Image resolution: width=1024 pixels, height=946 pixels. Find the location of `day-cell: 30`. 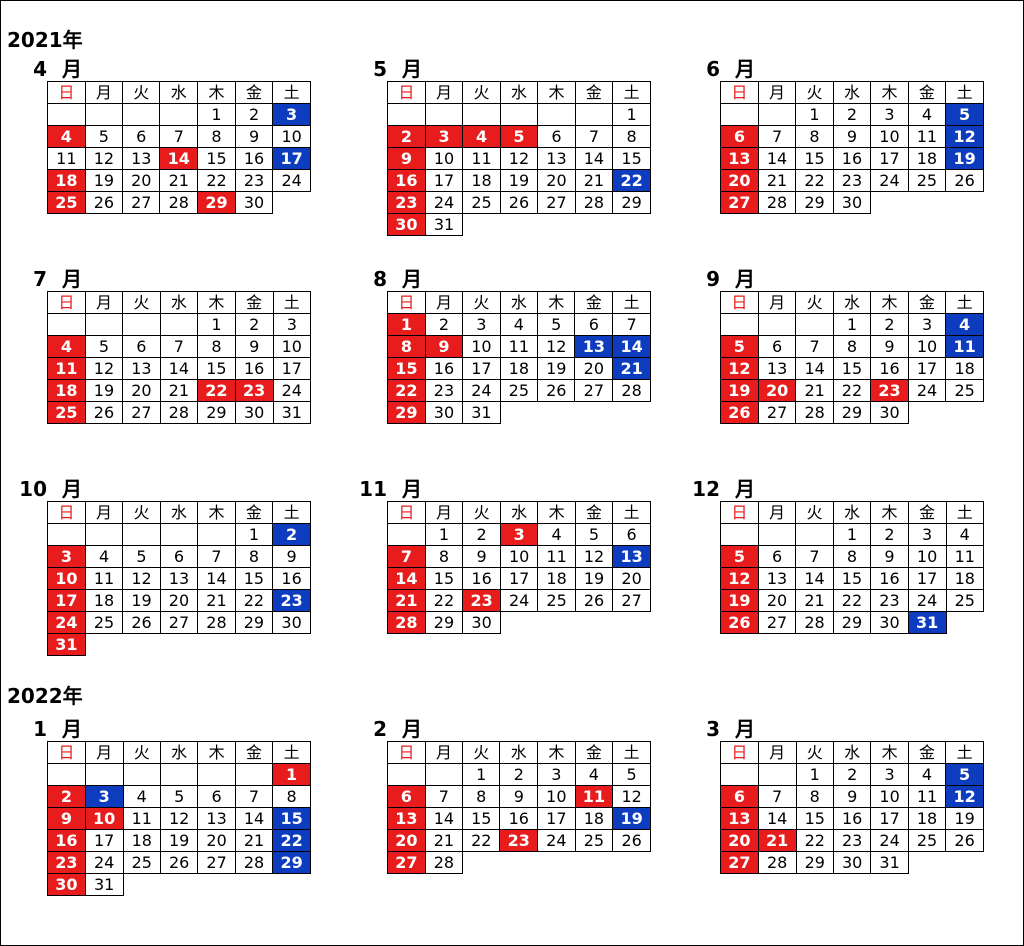

day-cell: 30 is located at coordinates (254, 412).